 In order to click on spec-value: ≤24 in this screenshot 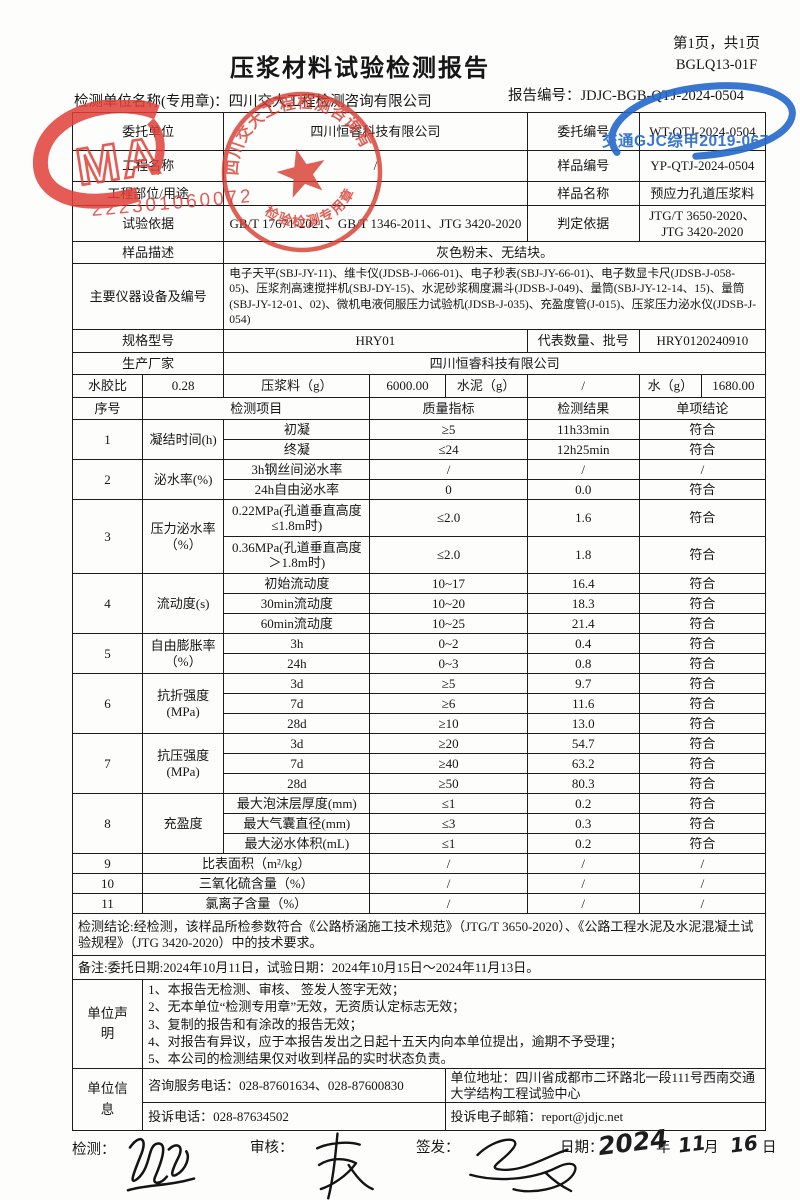, I will do `click(448, 450)`.